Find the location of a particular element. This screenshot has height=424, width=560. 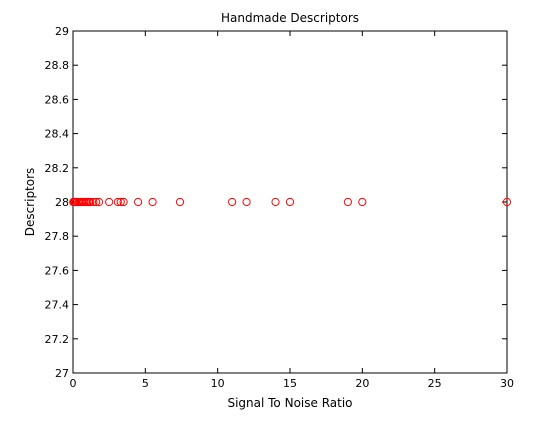

data-markers is located at coordinates (290, 202).